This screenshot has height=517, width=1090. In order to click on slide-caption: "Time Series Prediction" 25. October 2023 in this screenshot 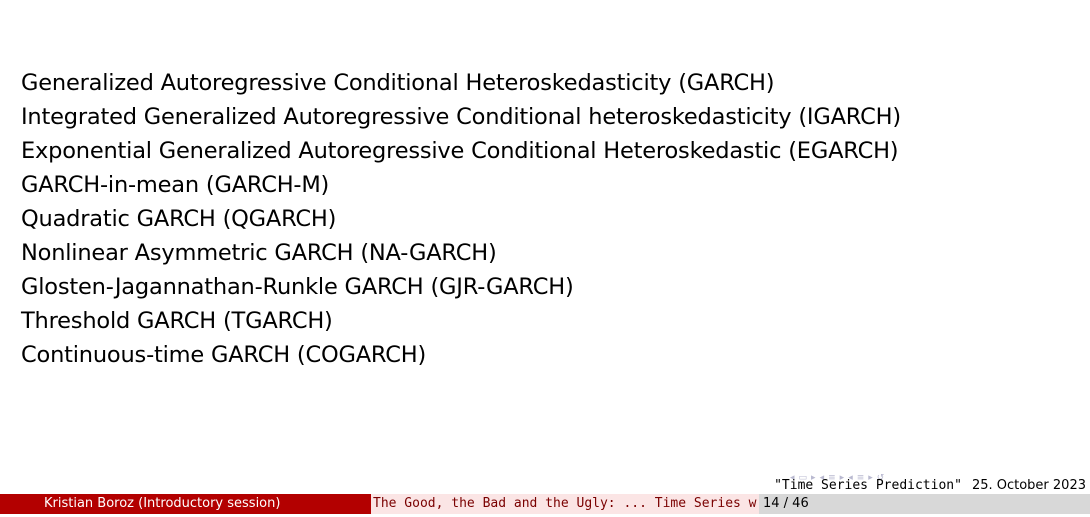, I will do `click(930, 486)`.